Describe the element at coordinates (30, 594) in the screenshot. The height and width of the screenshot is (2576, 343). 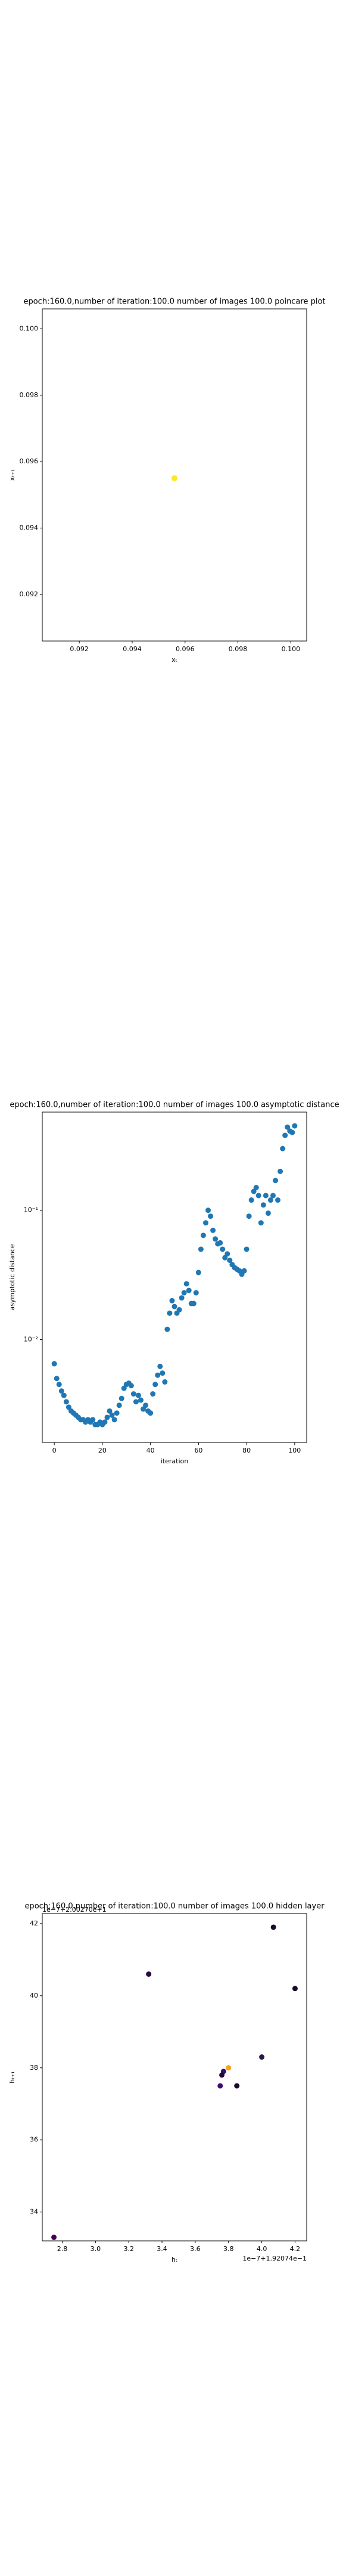
I see `y-tick-label: 0.092` at that location.